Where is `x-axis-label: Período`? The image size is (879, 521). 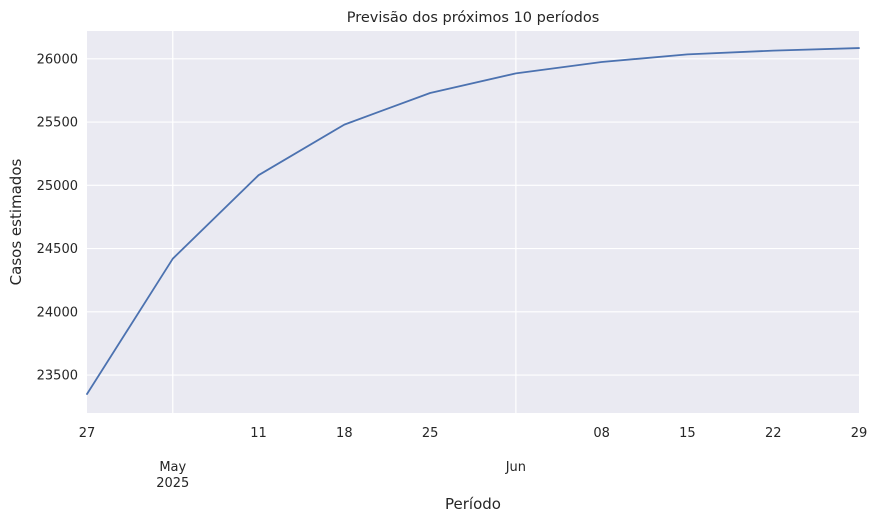
x-axis-label: Período is located at coordinates (473, 504).